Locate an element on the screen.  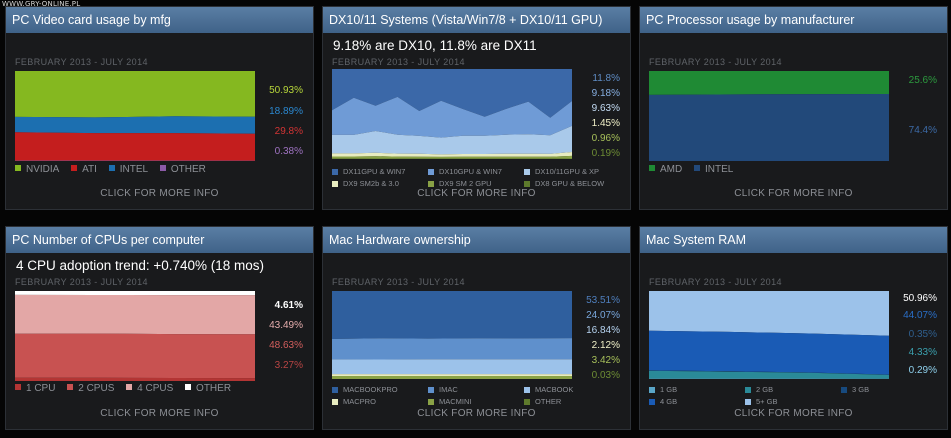
percent-label-5plus-gb: 50.96% is located at coordinates (920, 298).